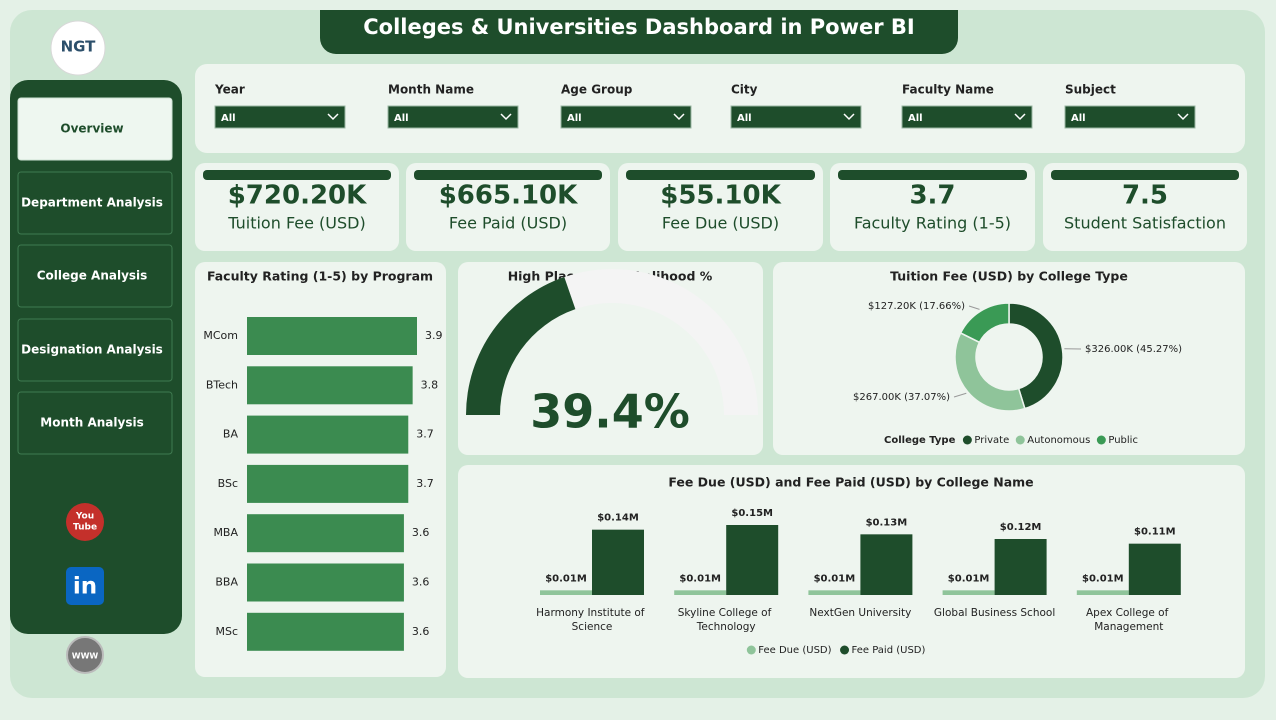  Describe the element at coordinates (1009, 276) in the screenshot. I see `chart-title: Tuition Fee (USD) by College Type` at that location.